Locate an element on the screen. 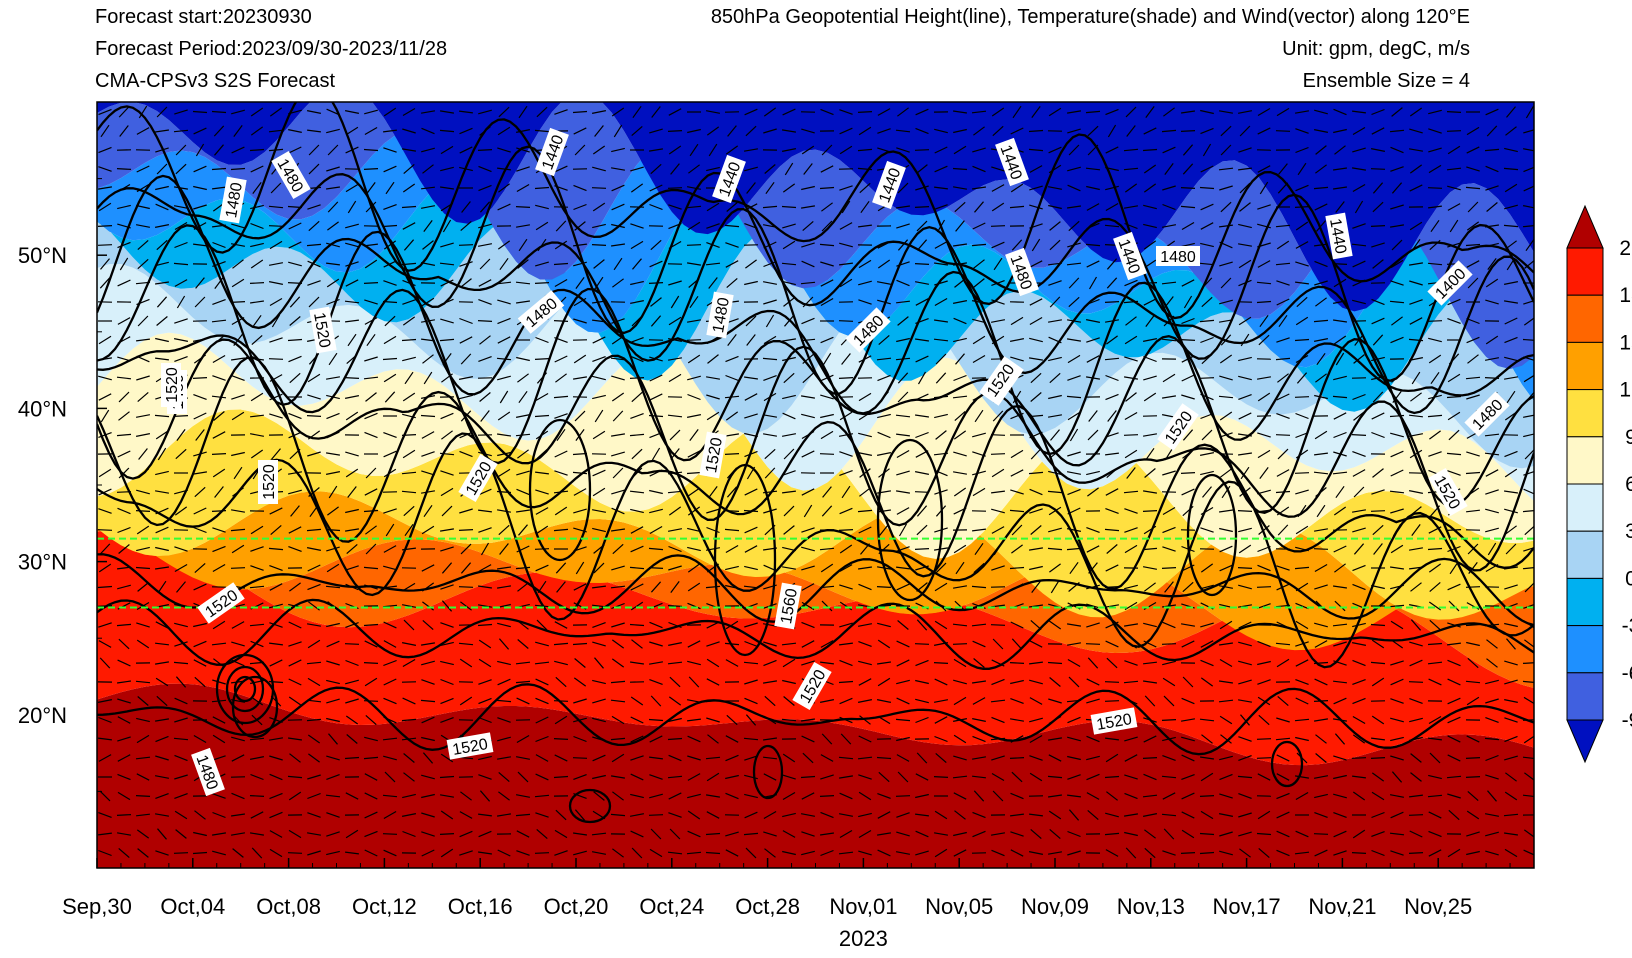 This screenshot has width=1632, height=958. contour-label: 1440 is located at coordinates (1339, 236).